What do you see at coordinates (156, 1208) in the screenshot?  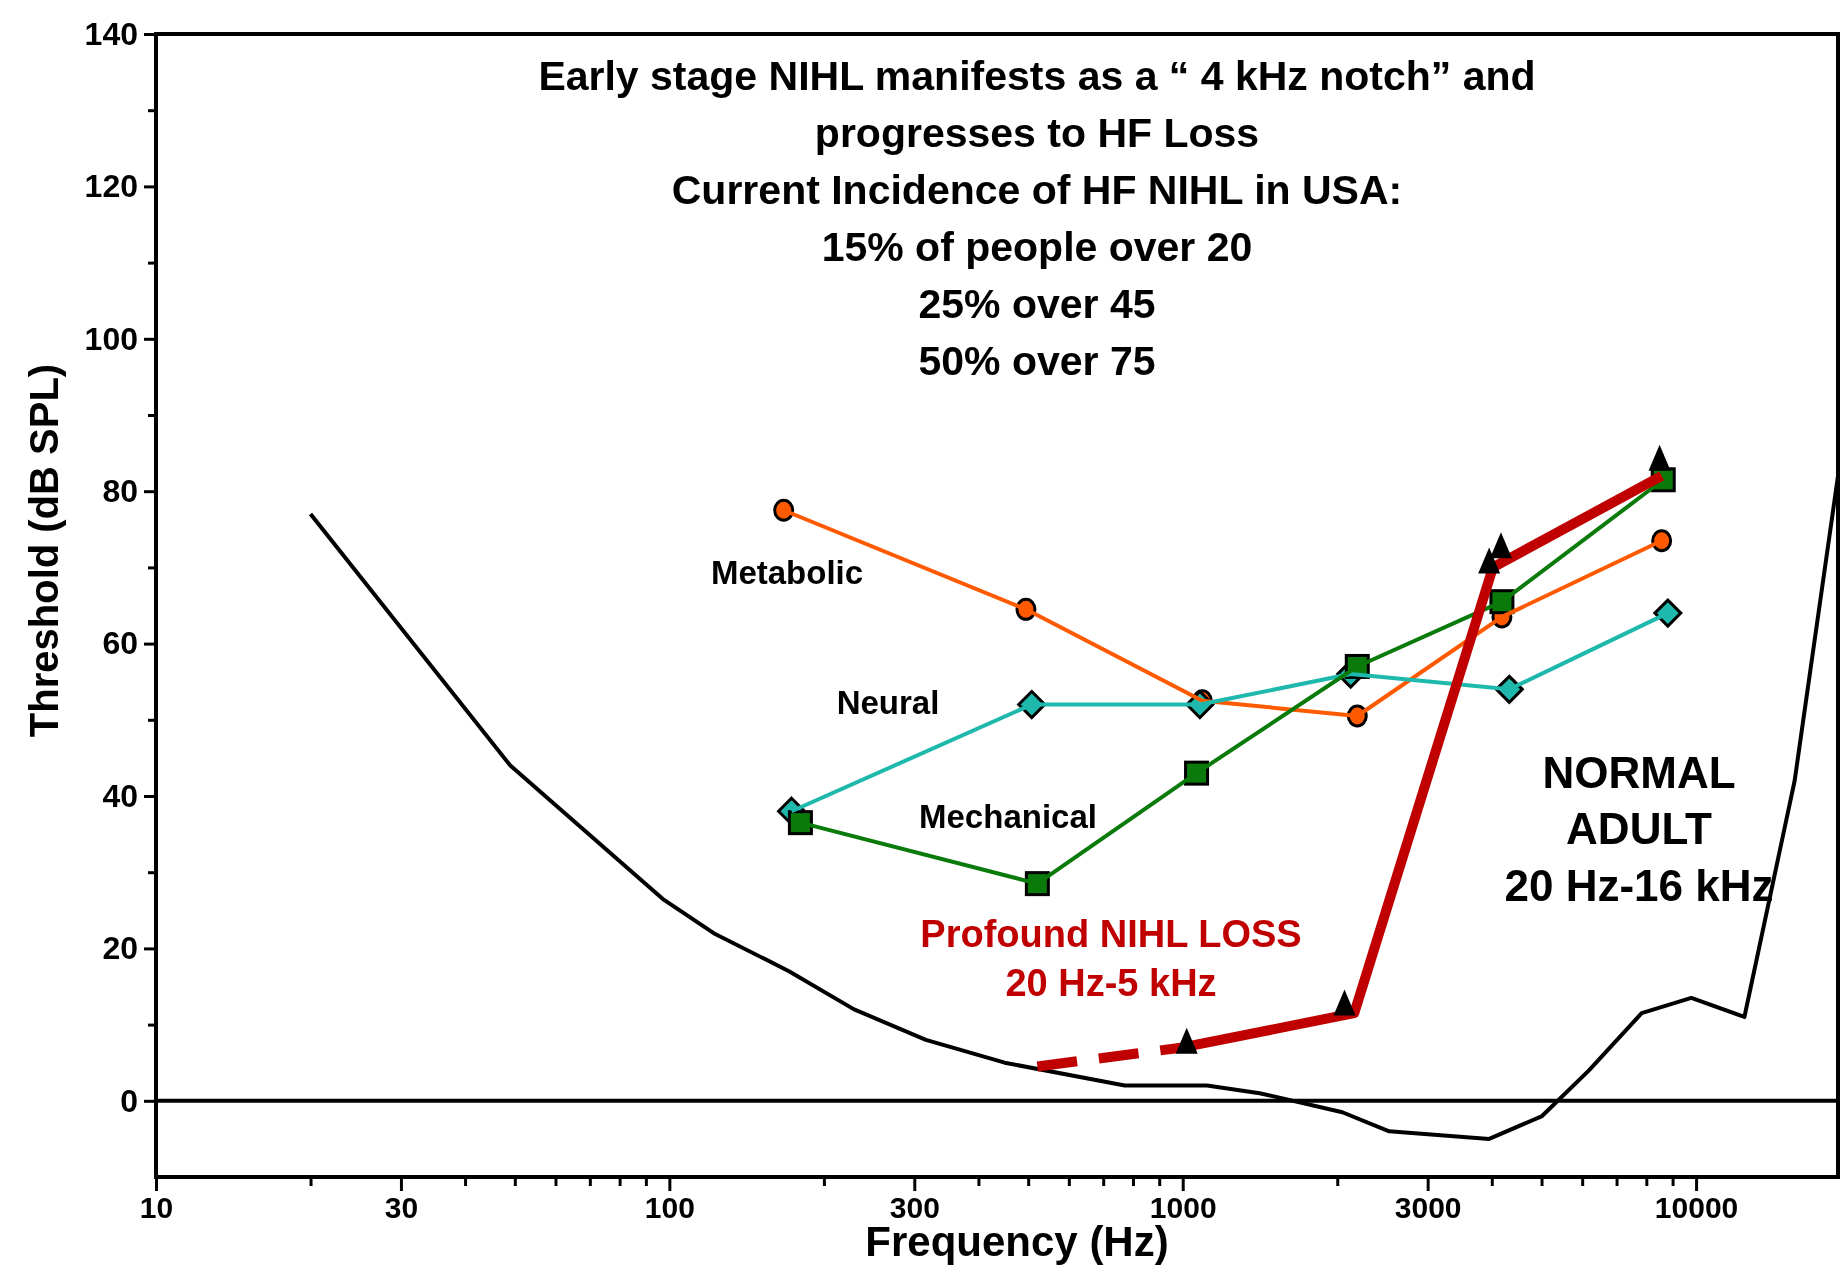 I see `x-tick-label: 10` at bounding box center [156, 1208].